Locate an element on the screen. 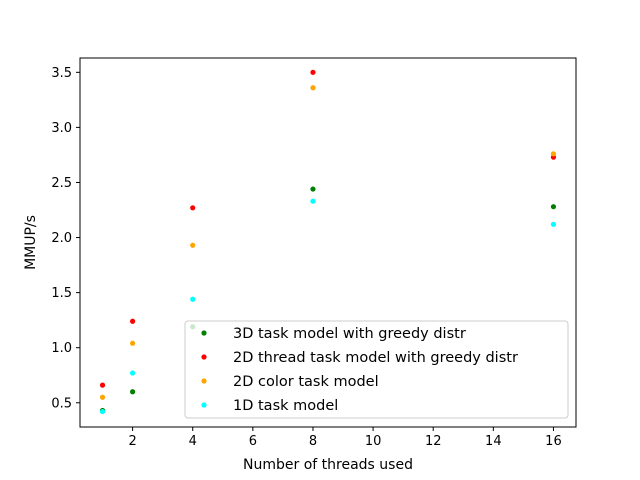 This screenshot has width=640, height=480. x-tick-label: 12 is located at coordinates (433, 441).